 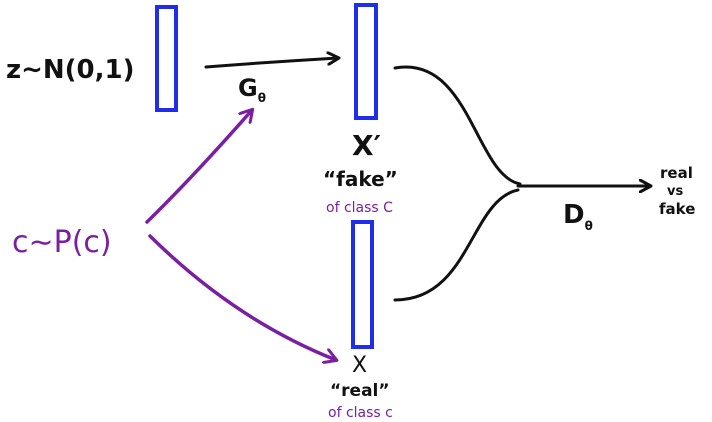 I want to click on condition-to-real-arrow, so click(x=242, y=297).